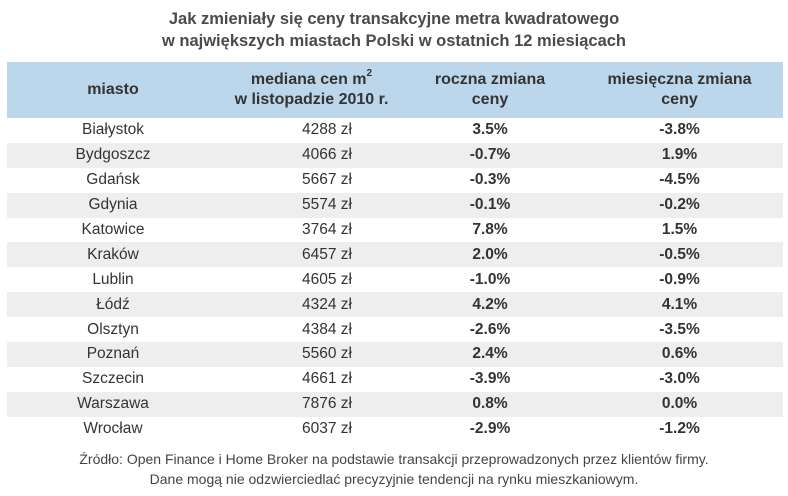 This screenshot has width=788, height=496. What do you see at coordinates (679, 329) in the screenshot?
I see `monthly-change-cell: -3.5%` at bounding box center [679, 329].